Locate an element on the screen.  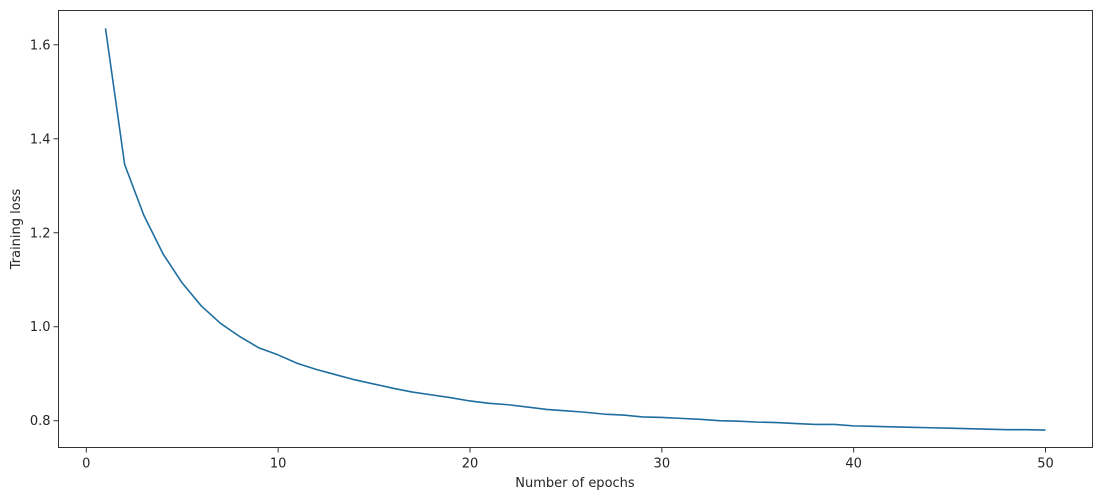
x-axis-ticks: 0 10 20 30 40 50 is located at coordinates (568, 459).